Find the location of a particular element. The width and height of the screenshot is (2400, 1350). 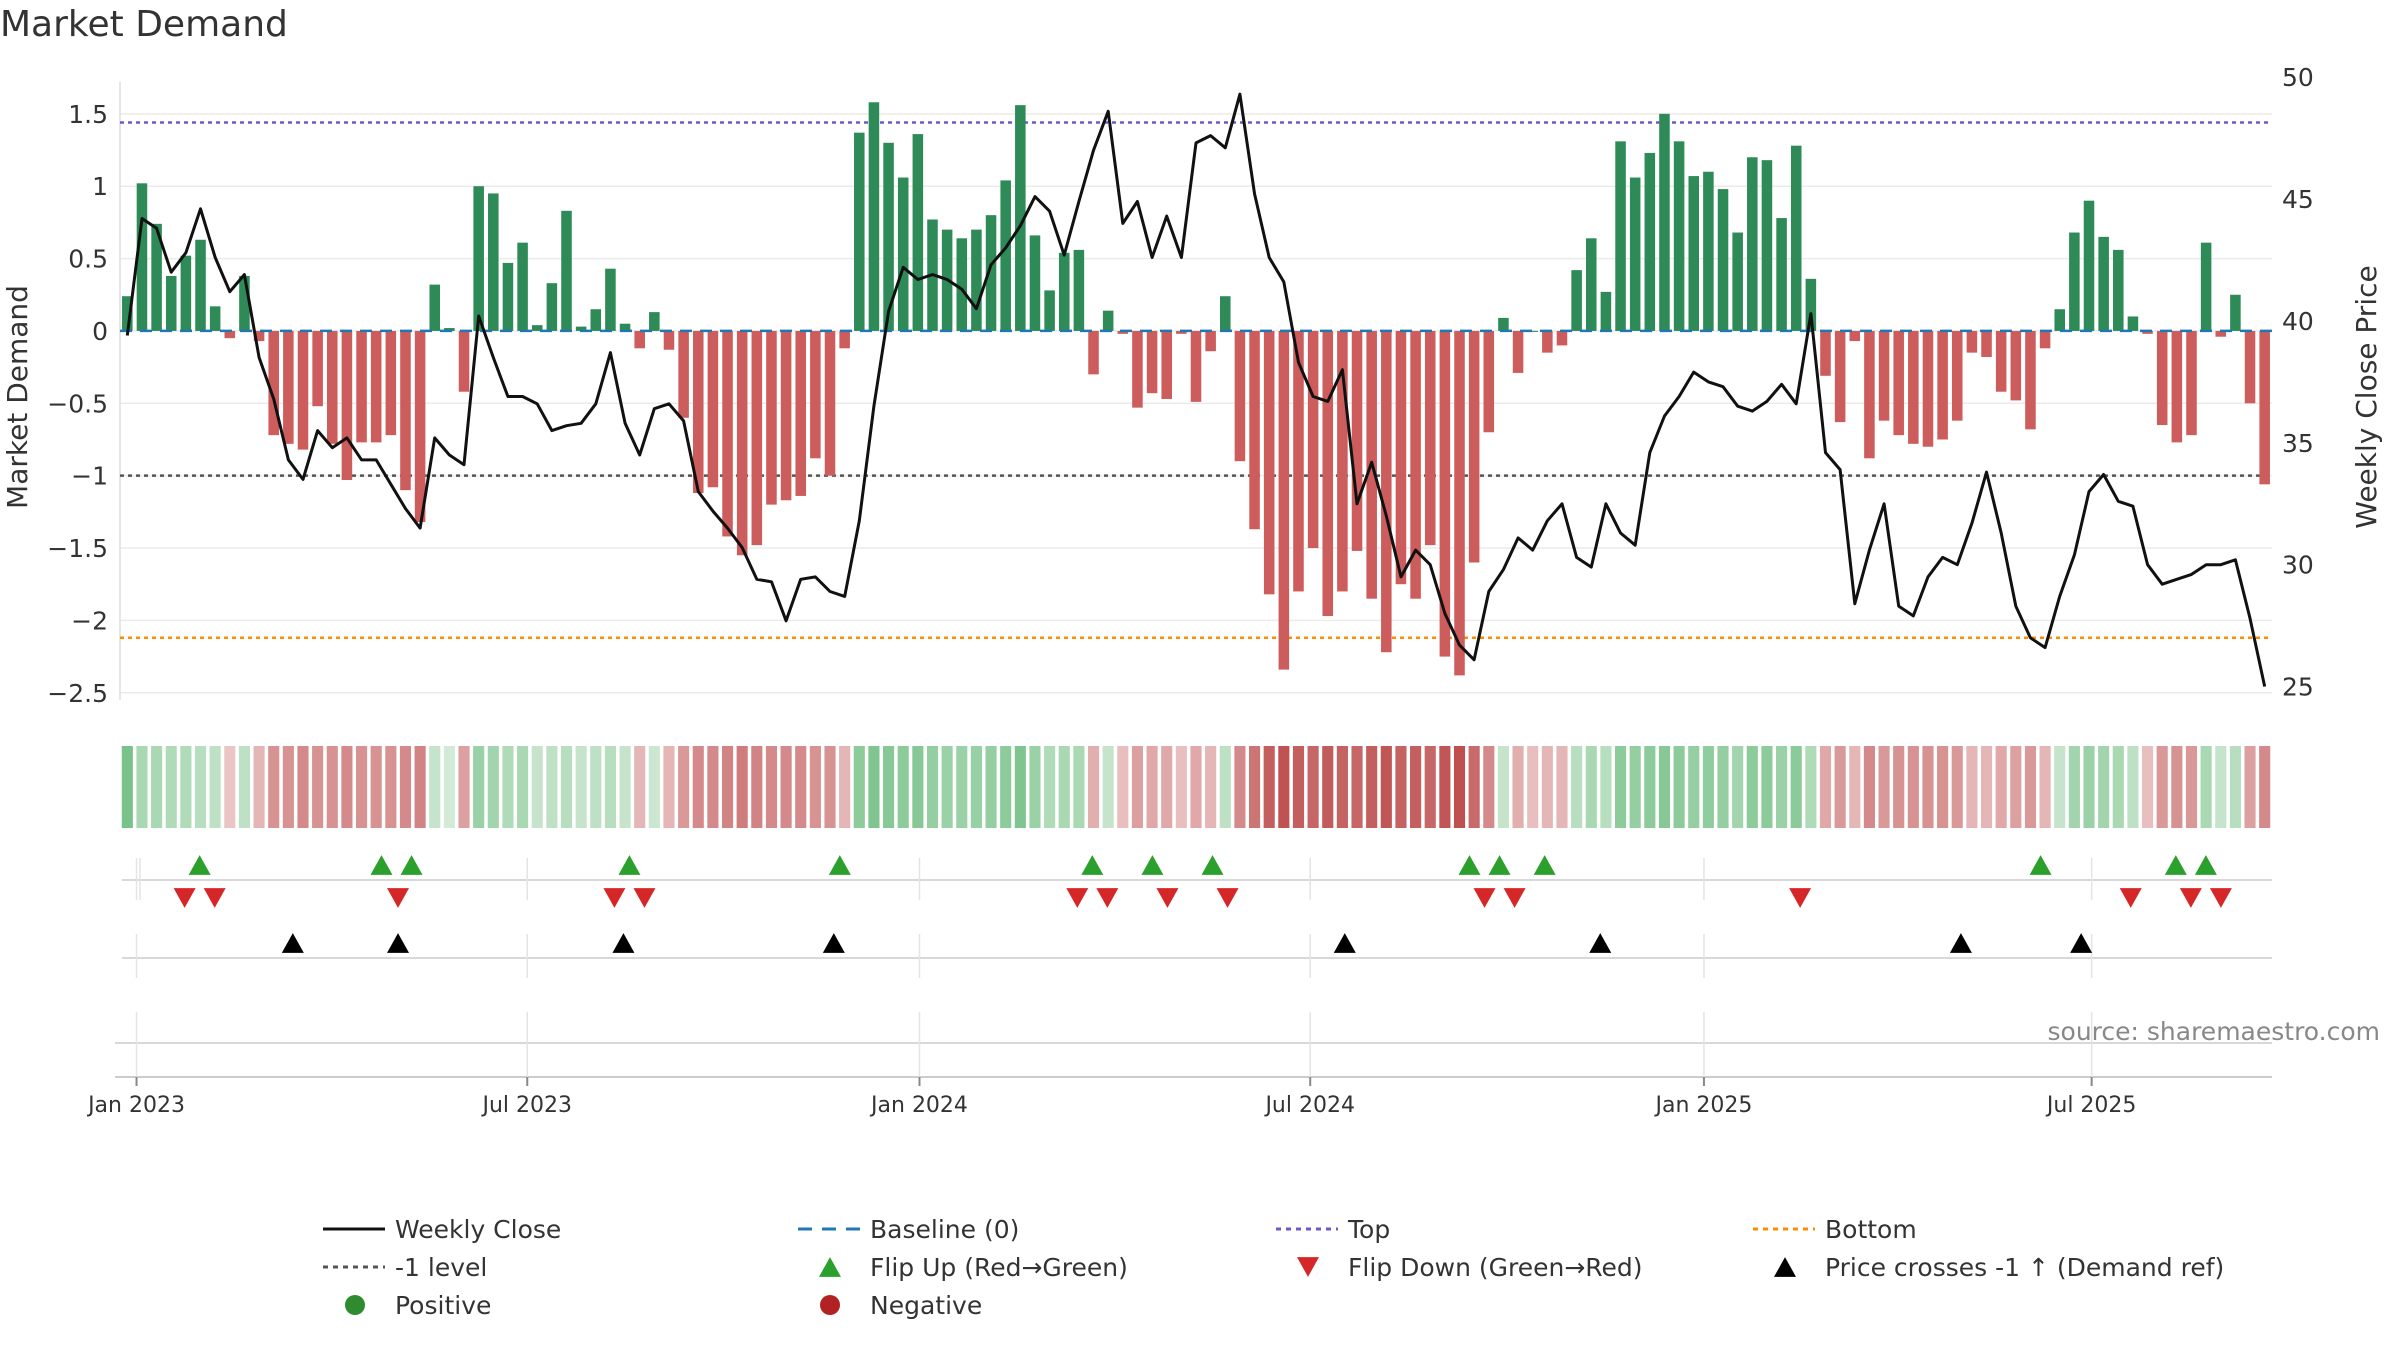

y2-tick-label: 30 is located at coordinates (2298, 565).